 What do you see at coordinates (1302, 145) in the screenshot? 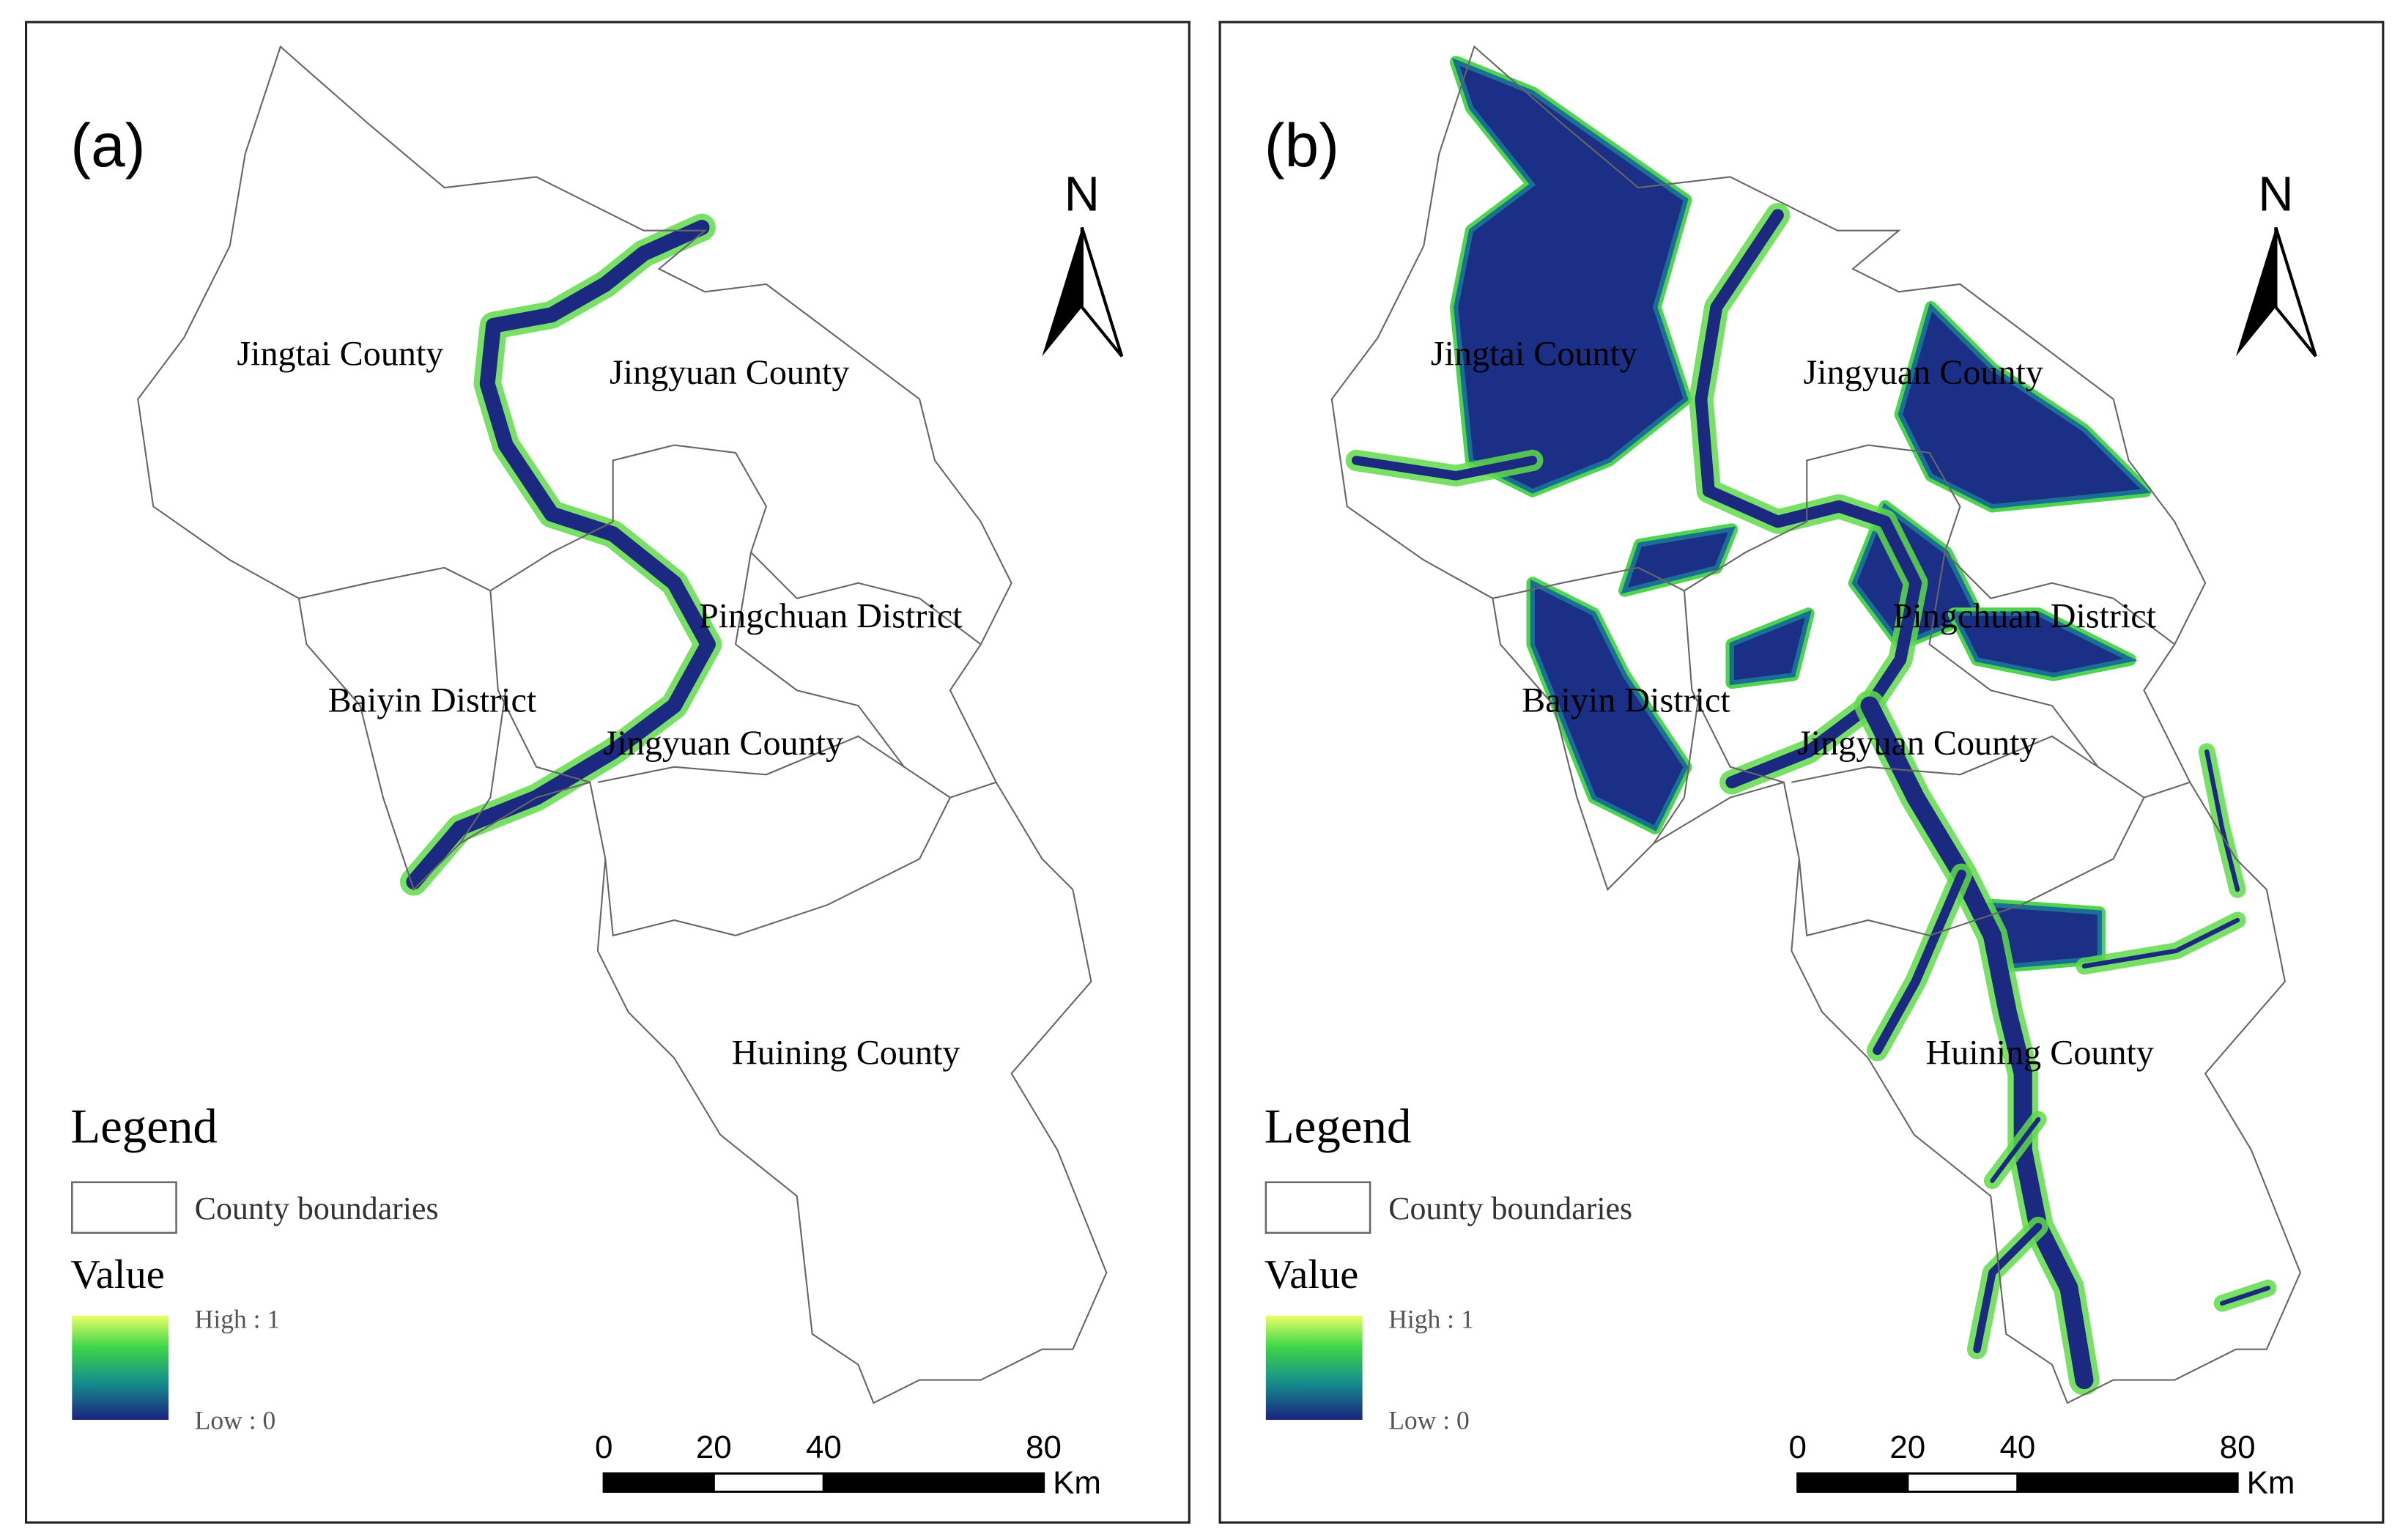
I see `panel-label: (b)` at bounding box center [1302, 145].